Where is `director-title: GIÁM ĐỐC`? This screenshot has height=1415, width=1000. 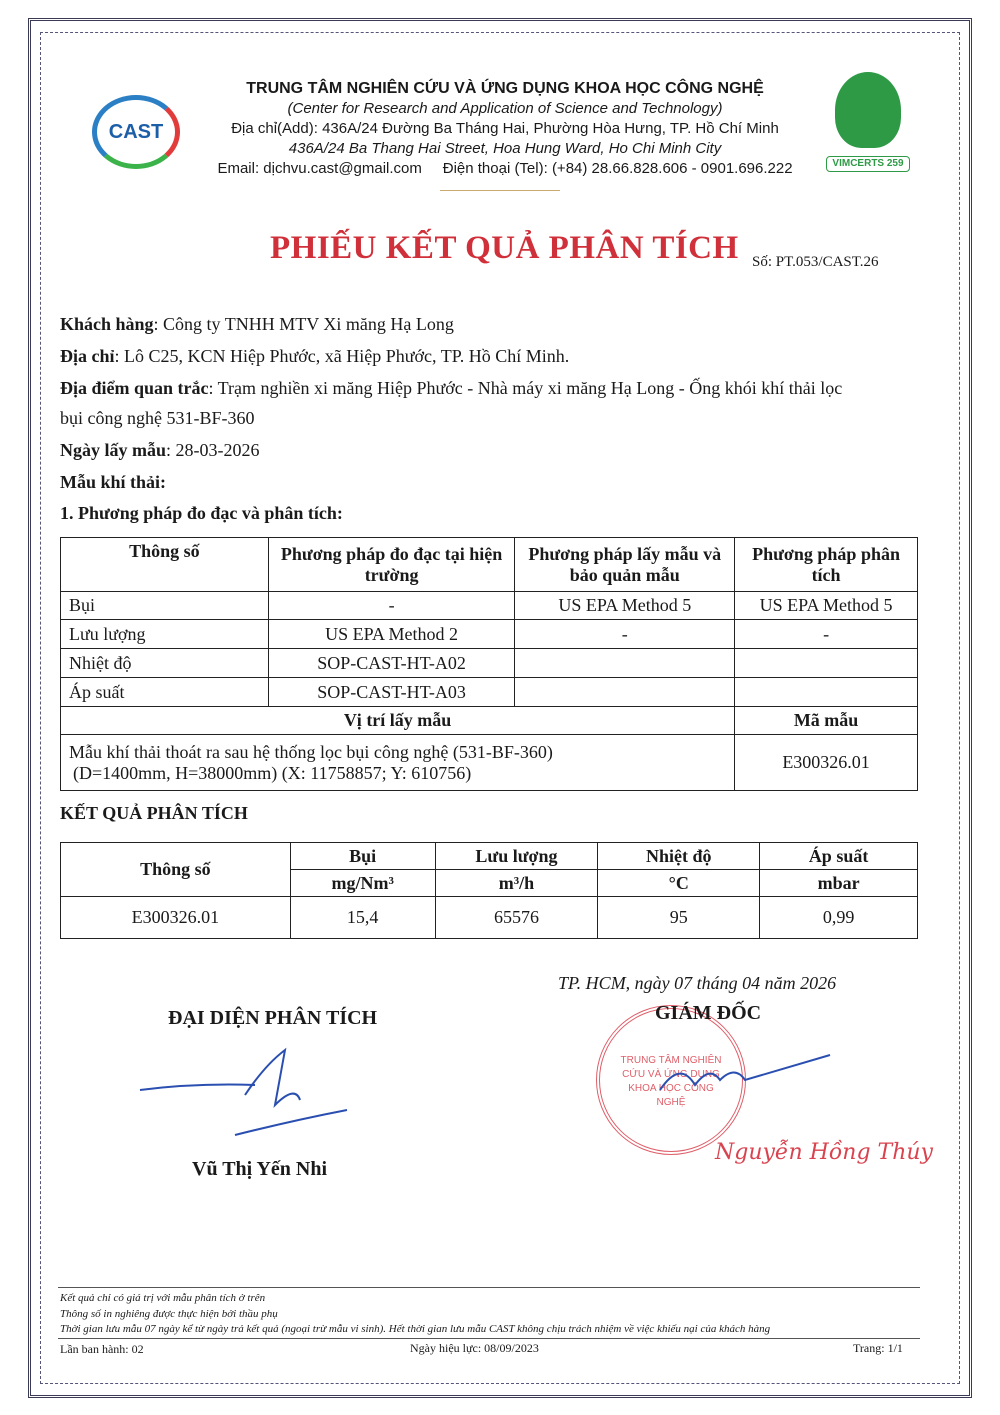 director-title: GIÁM ĐỐC is located at coordinates (708, 1013).